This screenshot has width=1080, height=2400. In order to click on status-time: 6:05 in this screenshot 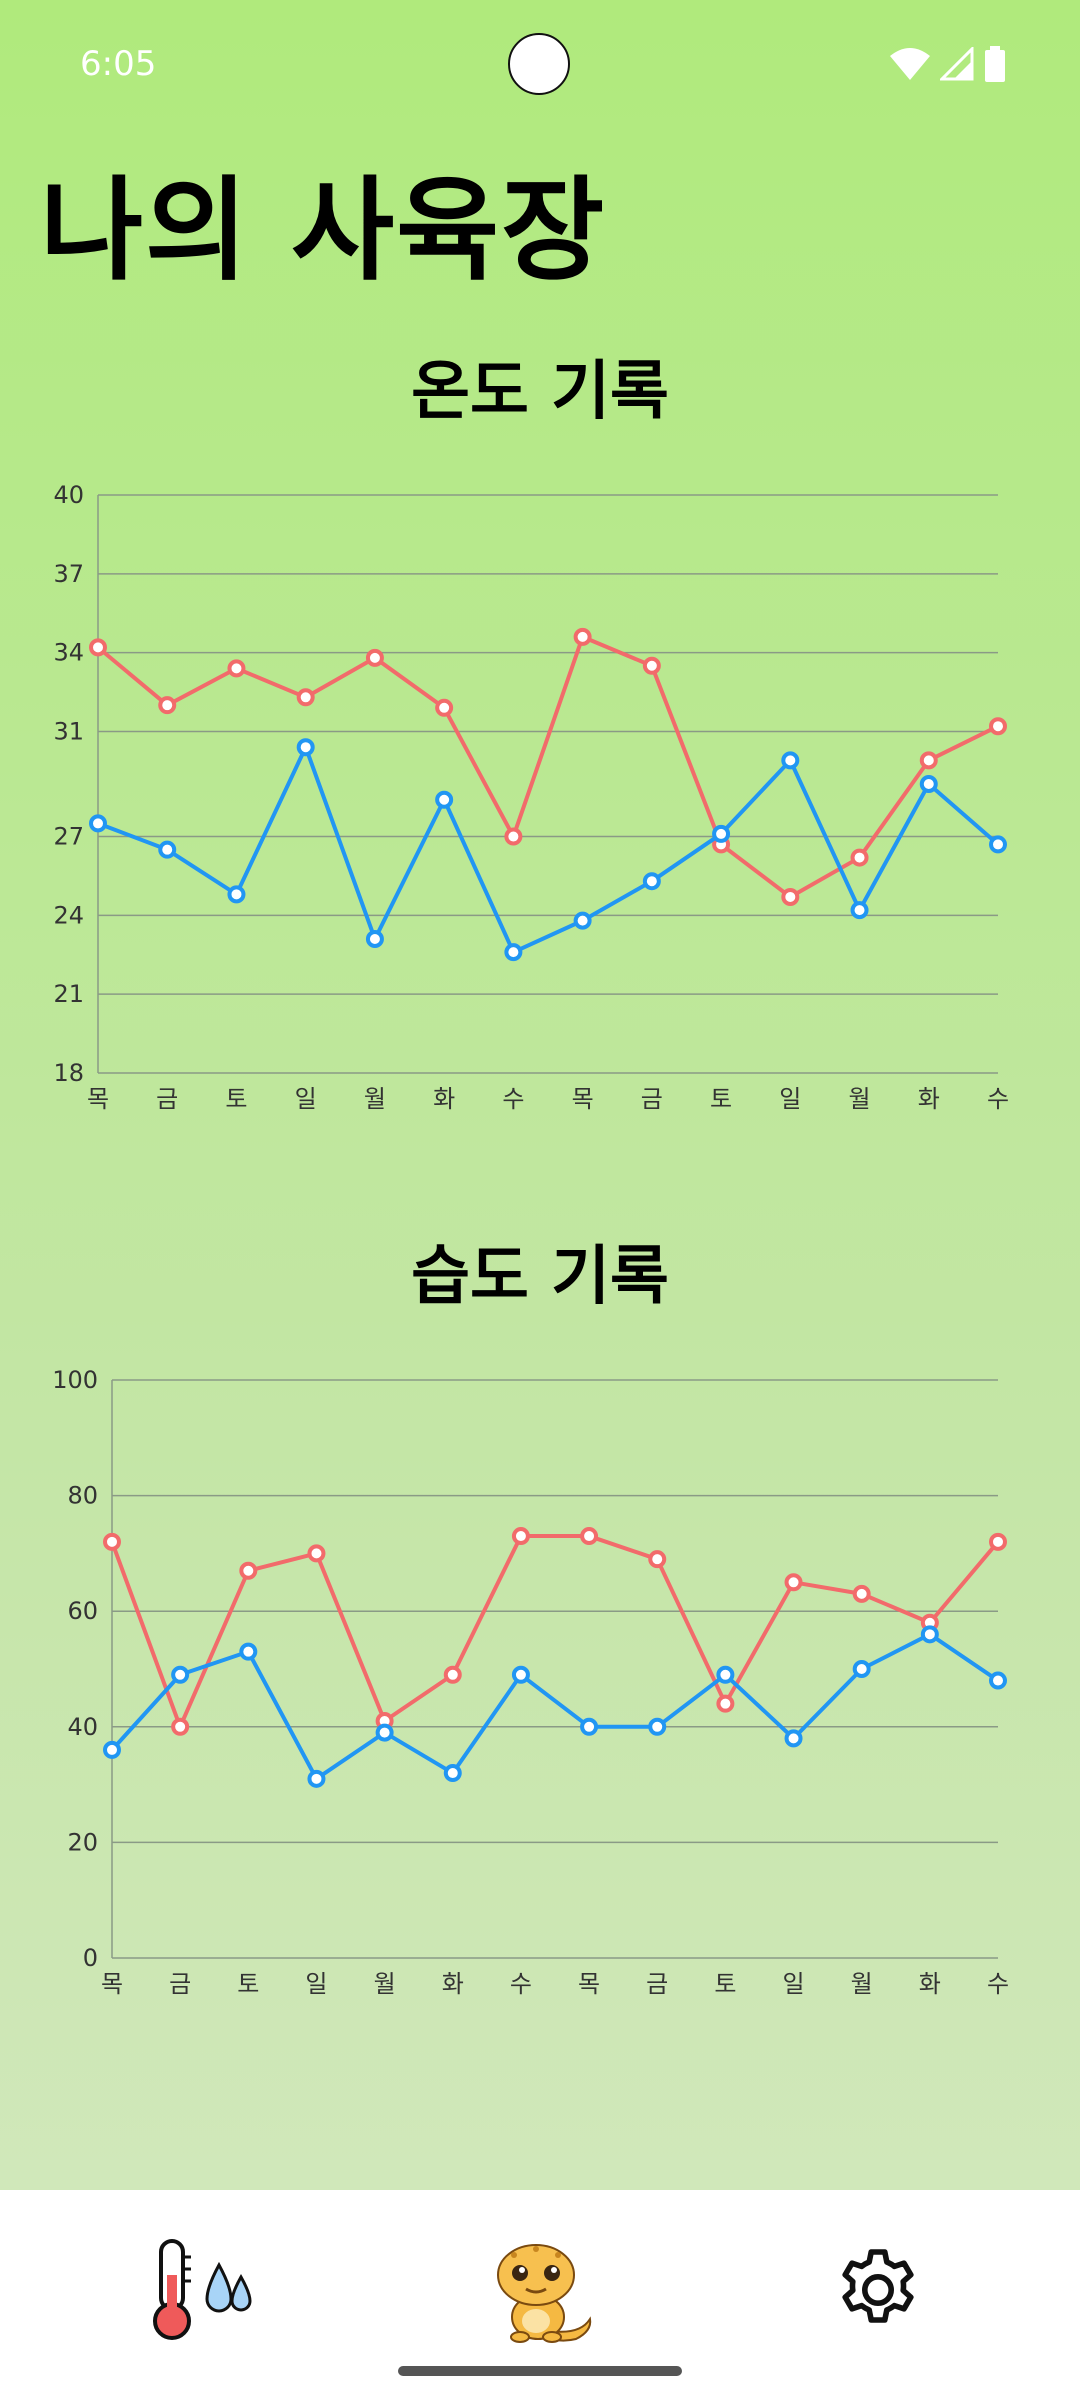, I will do `click(118, 64)`.